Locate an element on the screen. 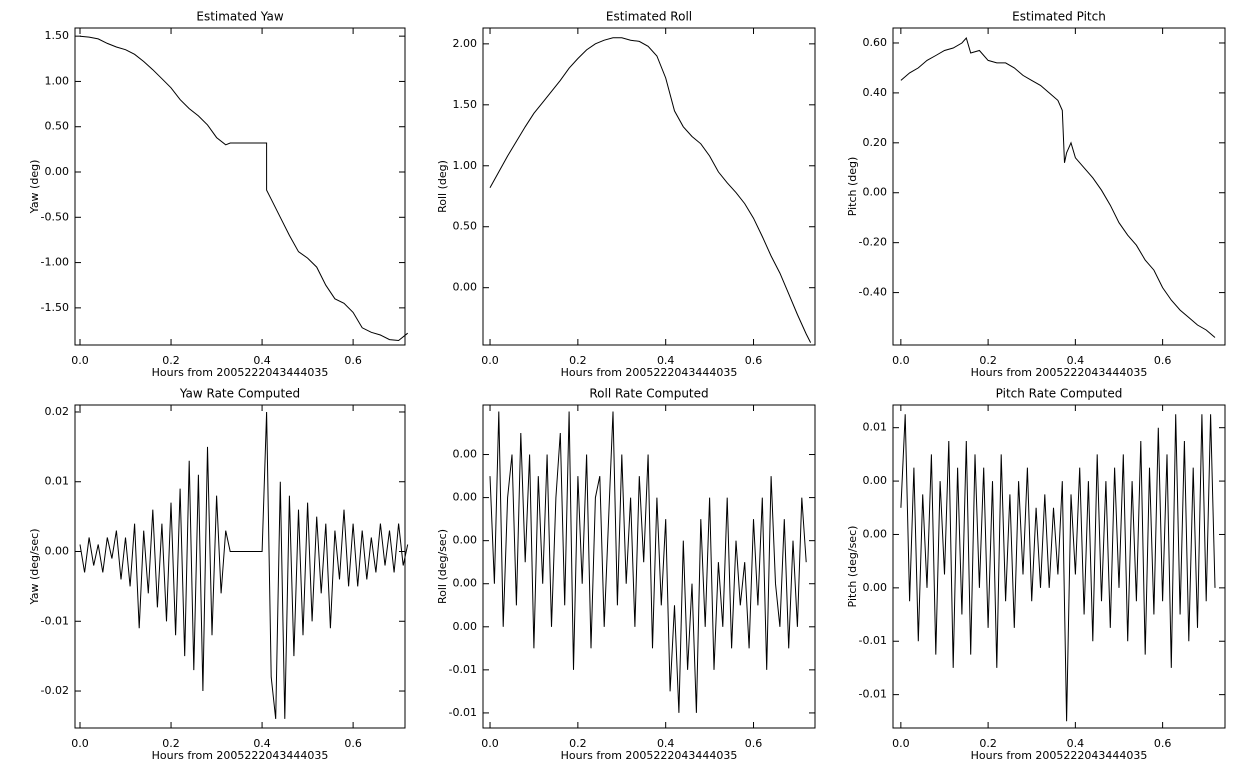  y-tick-label: -0.50 is located at coordinates (55, 216).